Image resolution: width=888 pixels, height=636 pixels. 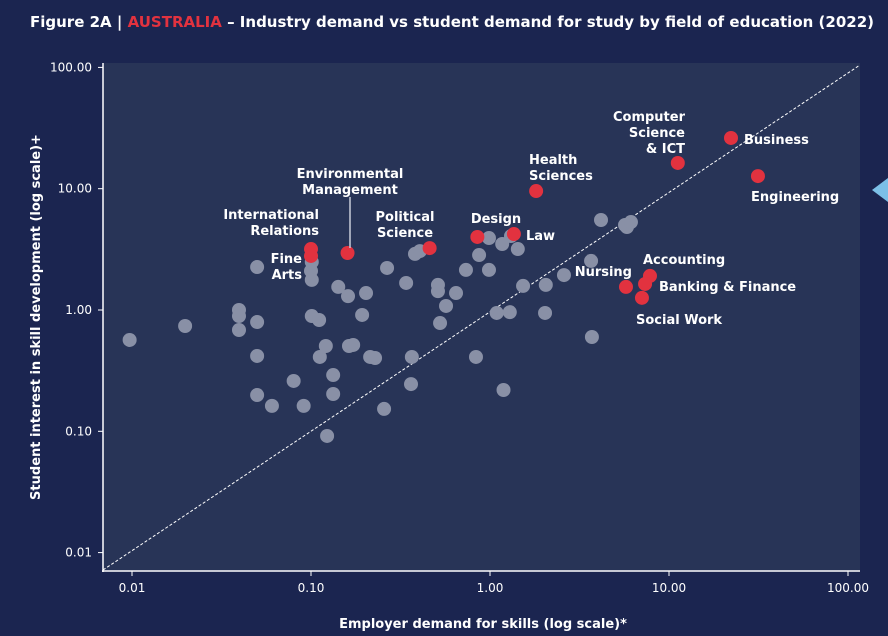 I want to click on point-label-line: Arts, so click(x=287, y=275).